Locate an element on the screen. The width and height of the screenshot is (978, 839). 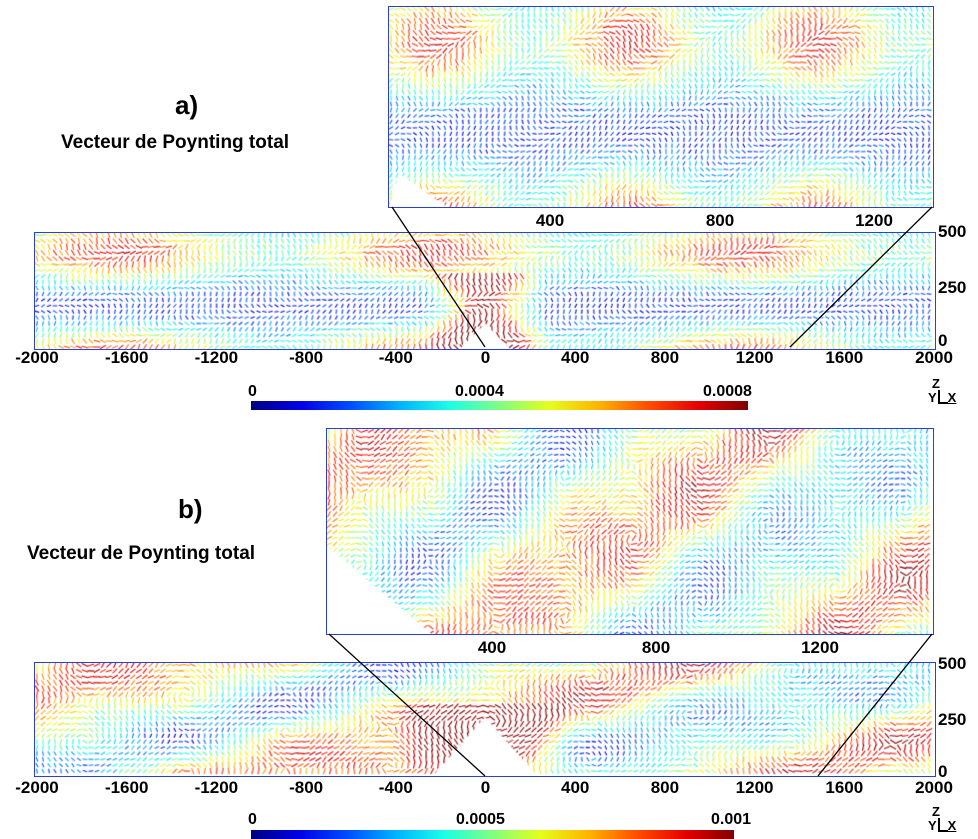
panel-b-main-vector-field is located at coordinates (485, 719).